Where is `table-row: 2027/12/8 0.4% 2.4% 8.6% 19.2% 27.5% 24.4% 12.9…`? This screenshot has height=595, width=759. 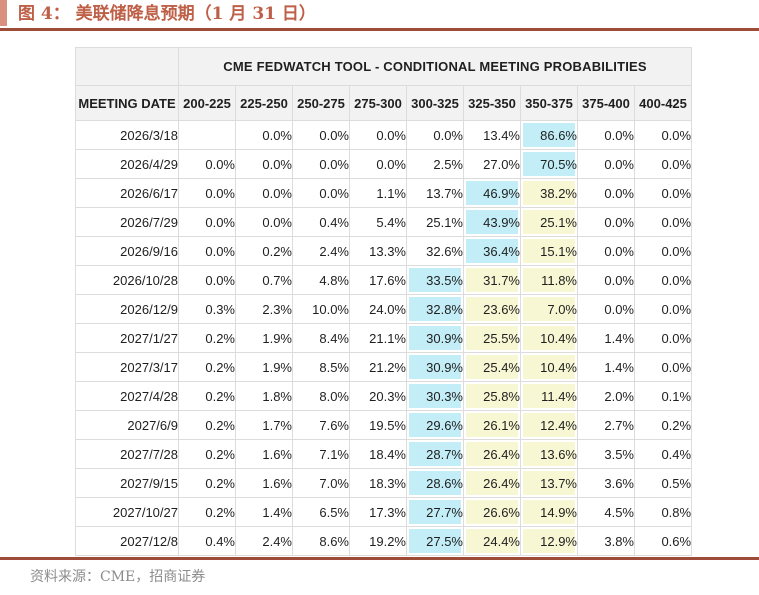
table-row: 2027/12/8 0.4% 2.4% 8.6% 19.2% 27.5% 24.4% 12.9… is located at coordinates (384, 541).